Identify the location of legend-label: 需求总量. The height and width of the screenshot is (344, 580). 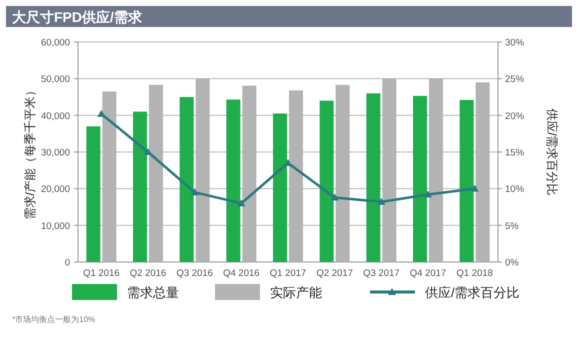
(153, 292).